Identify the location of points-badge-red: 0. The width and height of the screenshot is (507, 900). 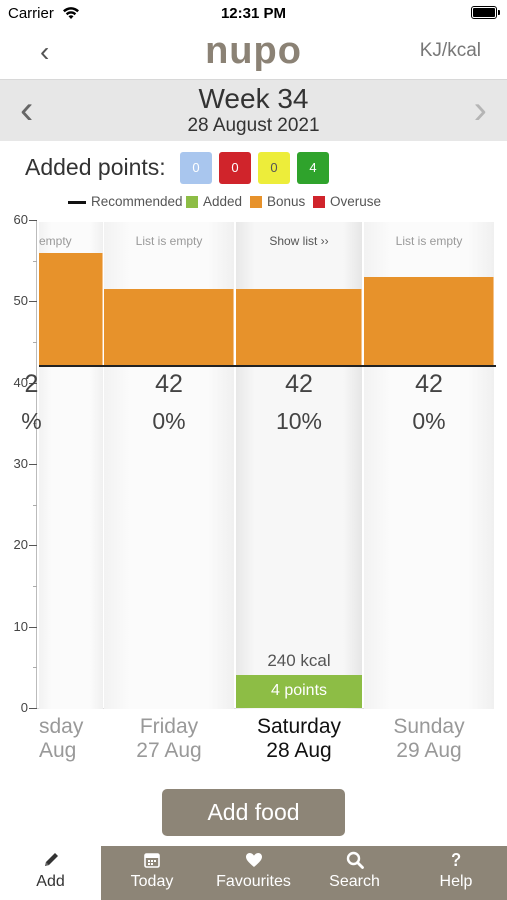
(235, 168).